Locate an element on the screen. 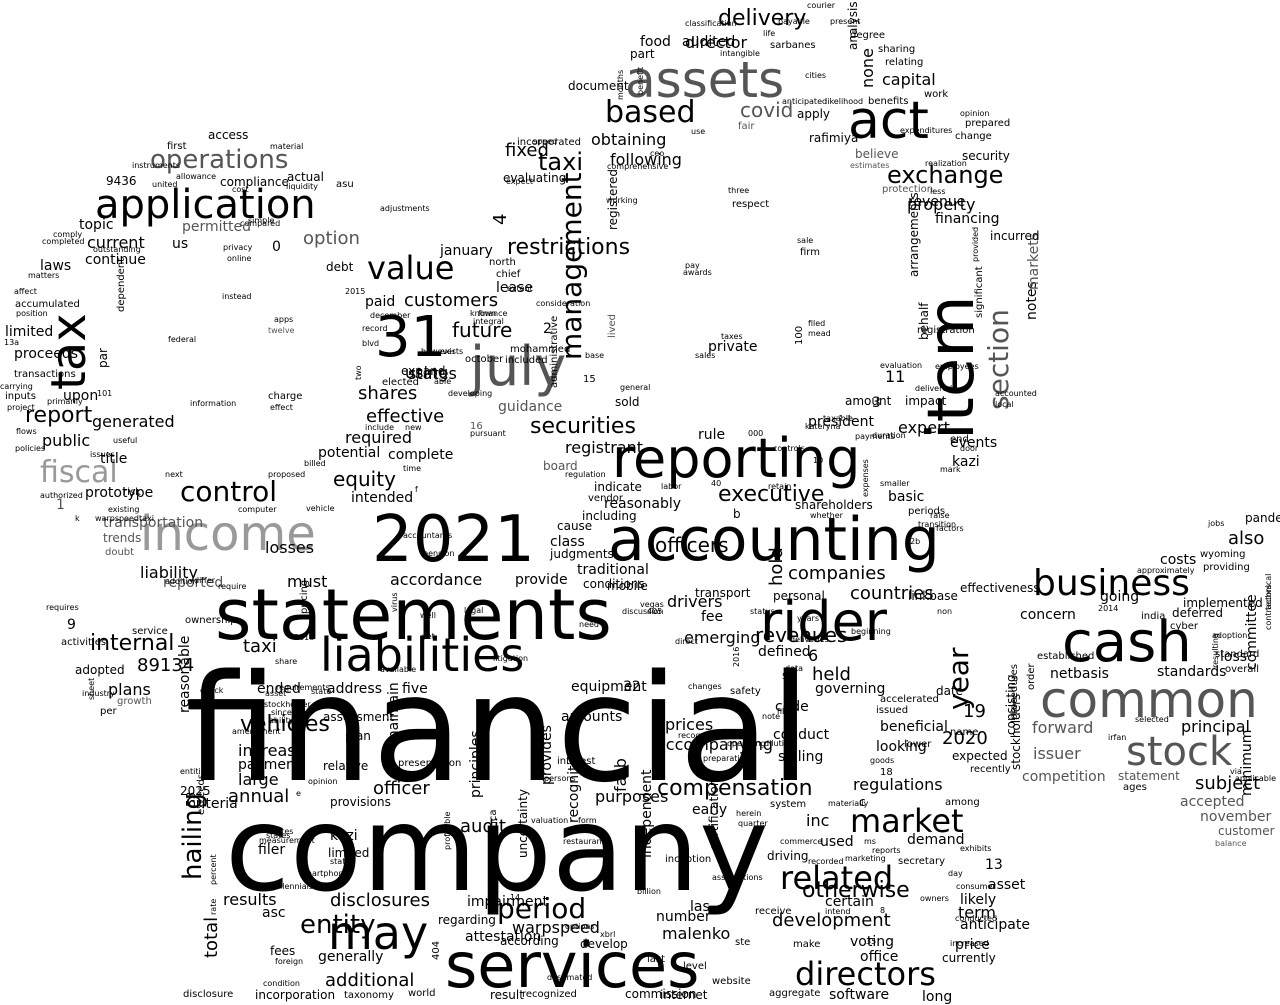 The width and height of the screenshot is (1280, 1005). cloud-word: develop is located at coordinates (604, 944).